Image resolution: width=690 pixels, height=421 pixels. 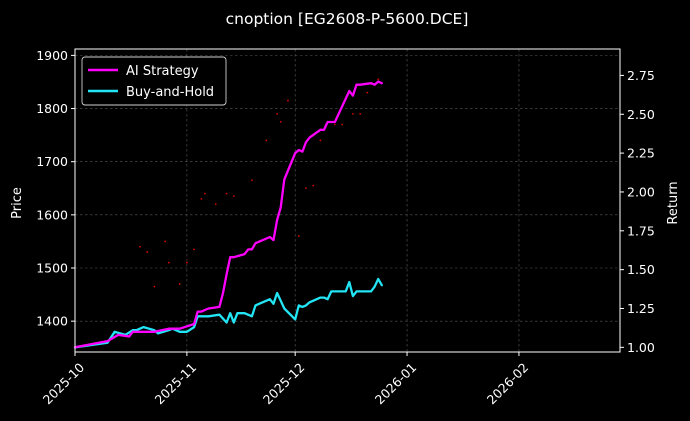 I want to click on series-line-buy-and-hold, so click(x=228, y=313).